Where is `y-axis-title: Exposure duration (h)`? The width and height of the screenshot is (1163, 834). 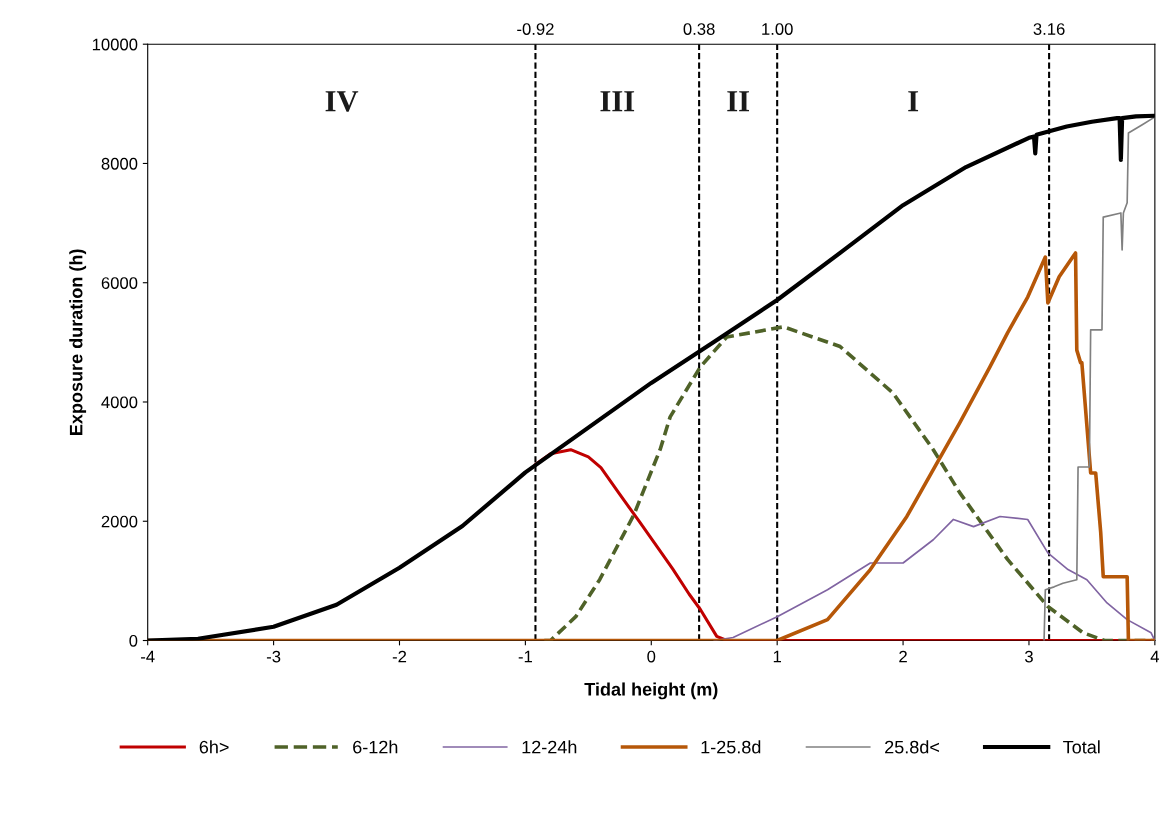 y-axis-title: Exposure duration (h) is located at coordinates (78, 342).